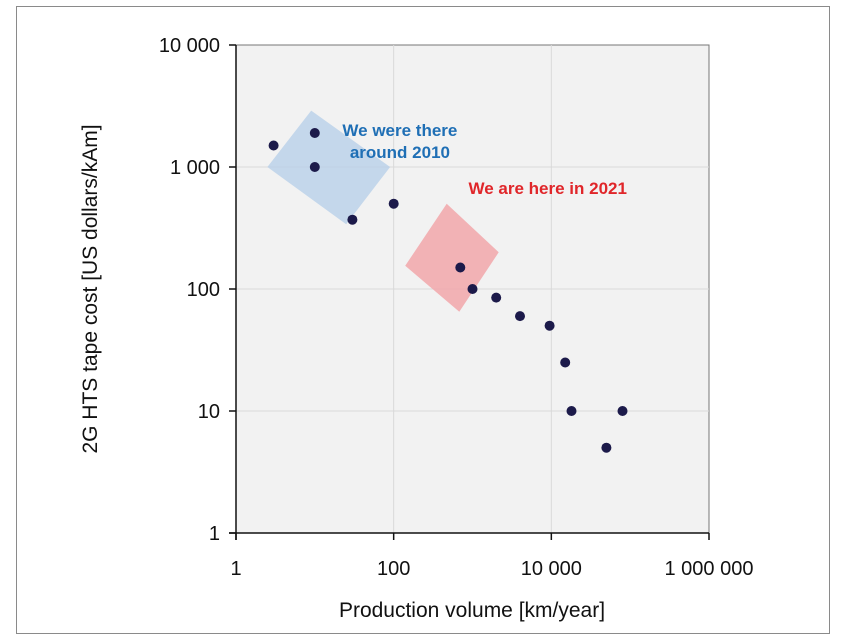 Image resolution: width=848 pixels, height=639 pixels. I want to click on x-tick-label: 10 000, so click(551, 569).